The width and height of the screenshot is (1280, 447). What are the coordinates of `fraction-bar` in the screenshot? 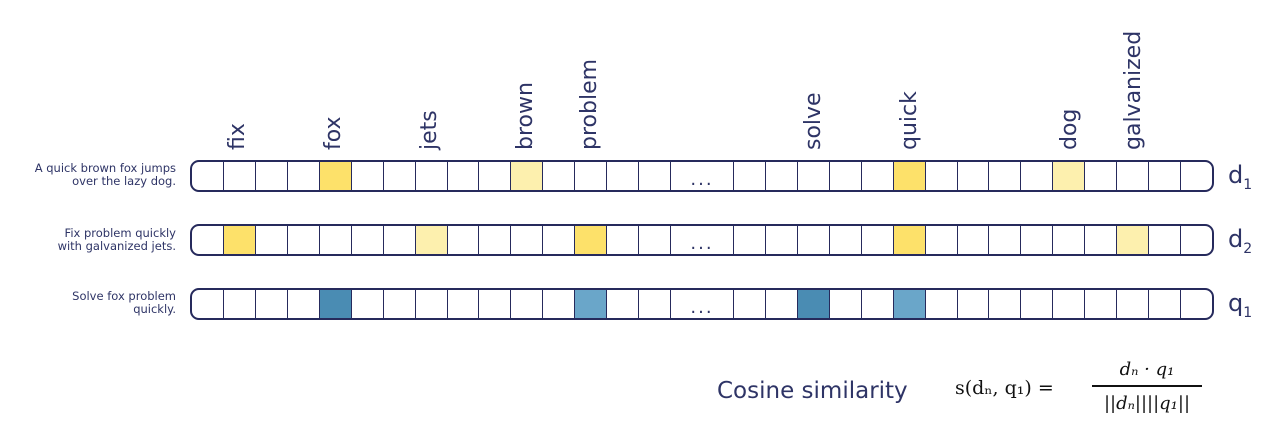 It's located at (1147, 386).